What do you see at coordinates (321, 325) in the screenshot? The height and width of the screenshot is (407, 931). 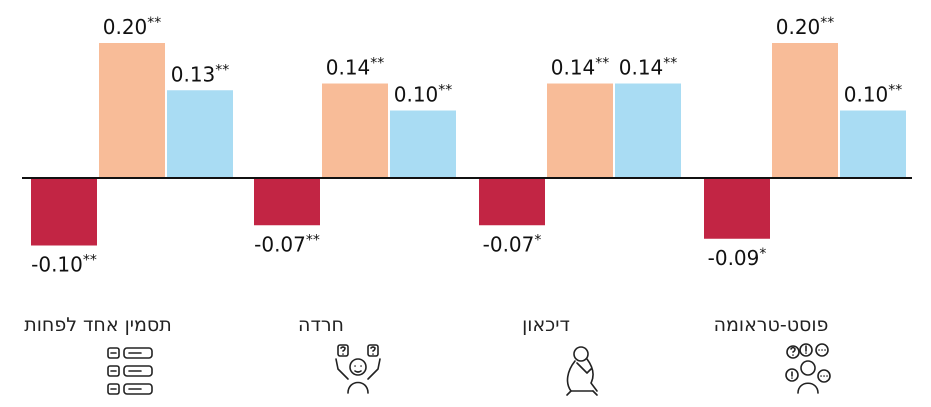 I see `category-label: חרדה` at bounding box center [321, 325].